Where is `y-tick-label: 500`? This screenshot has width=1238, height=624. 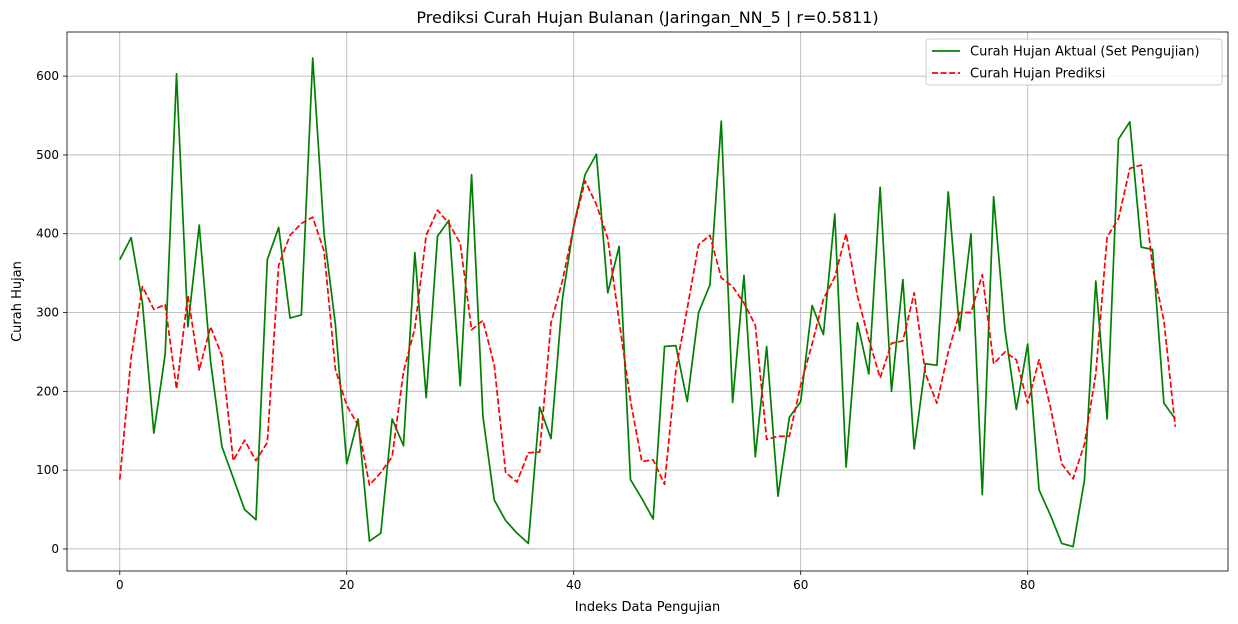
y-tick-label: 500 is located at coordinates (47, 155).